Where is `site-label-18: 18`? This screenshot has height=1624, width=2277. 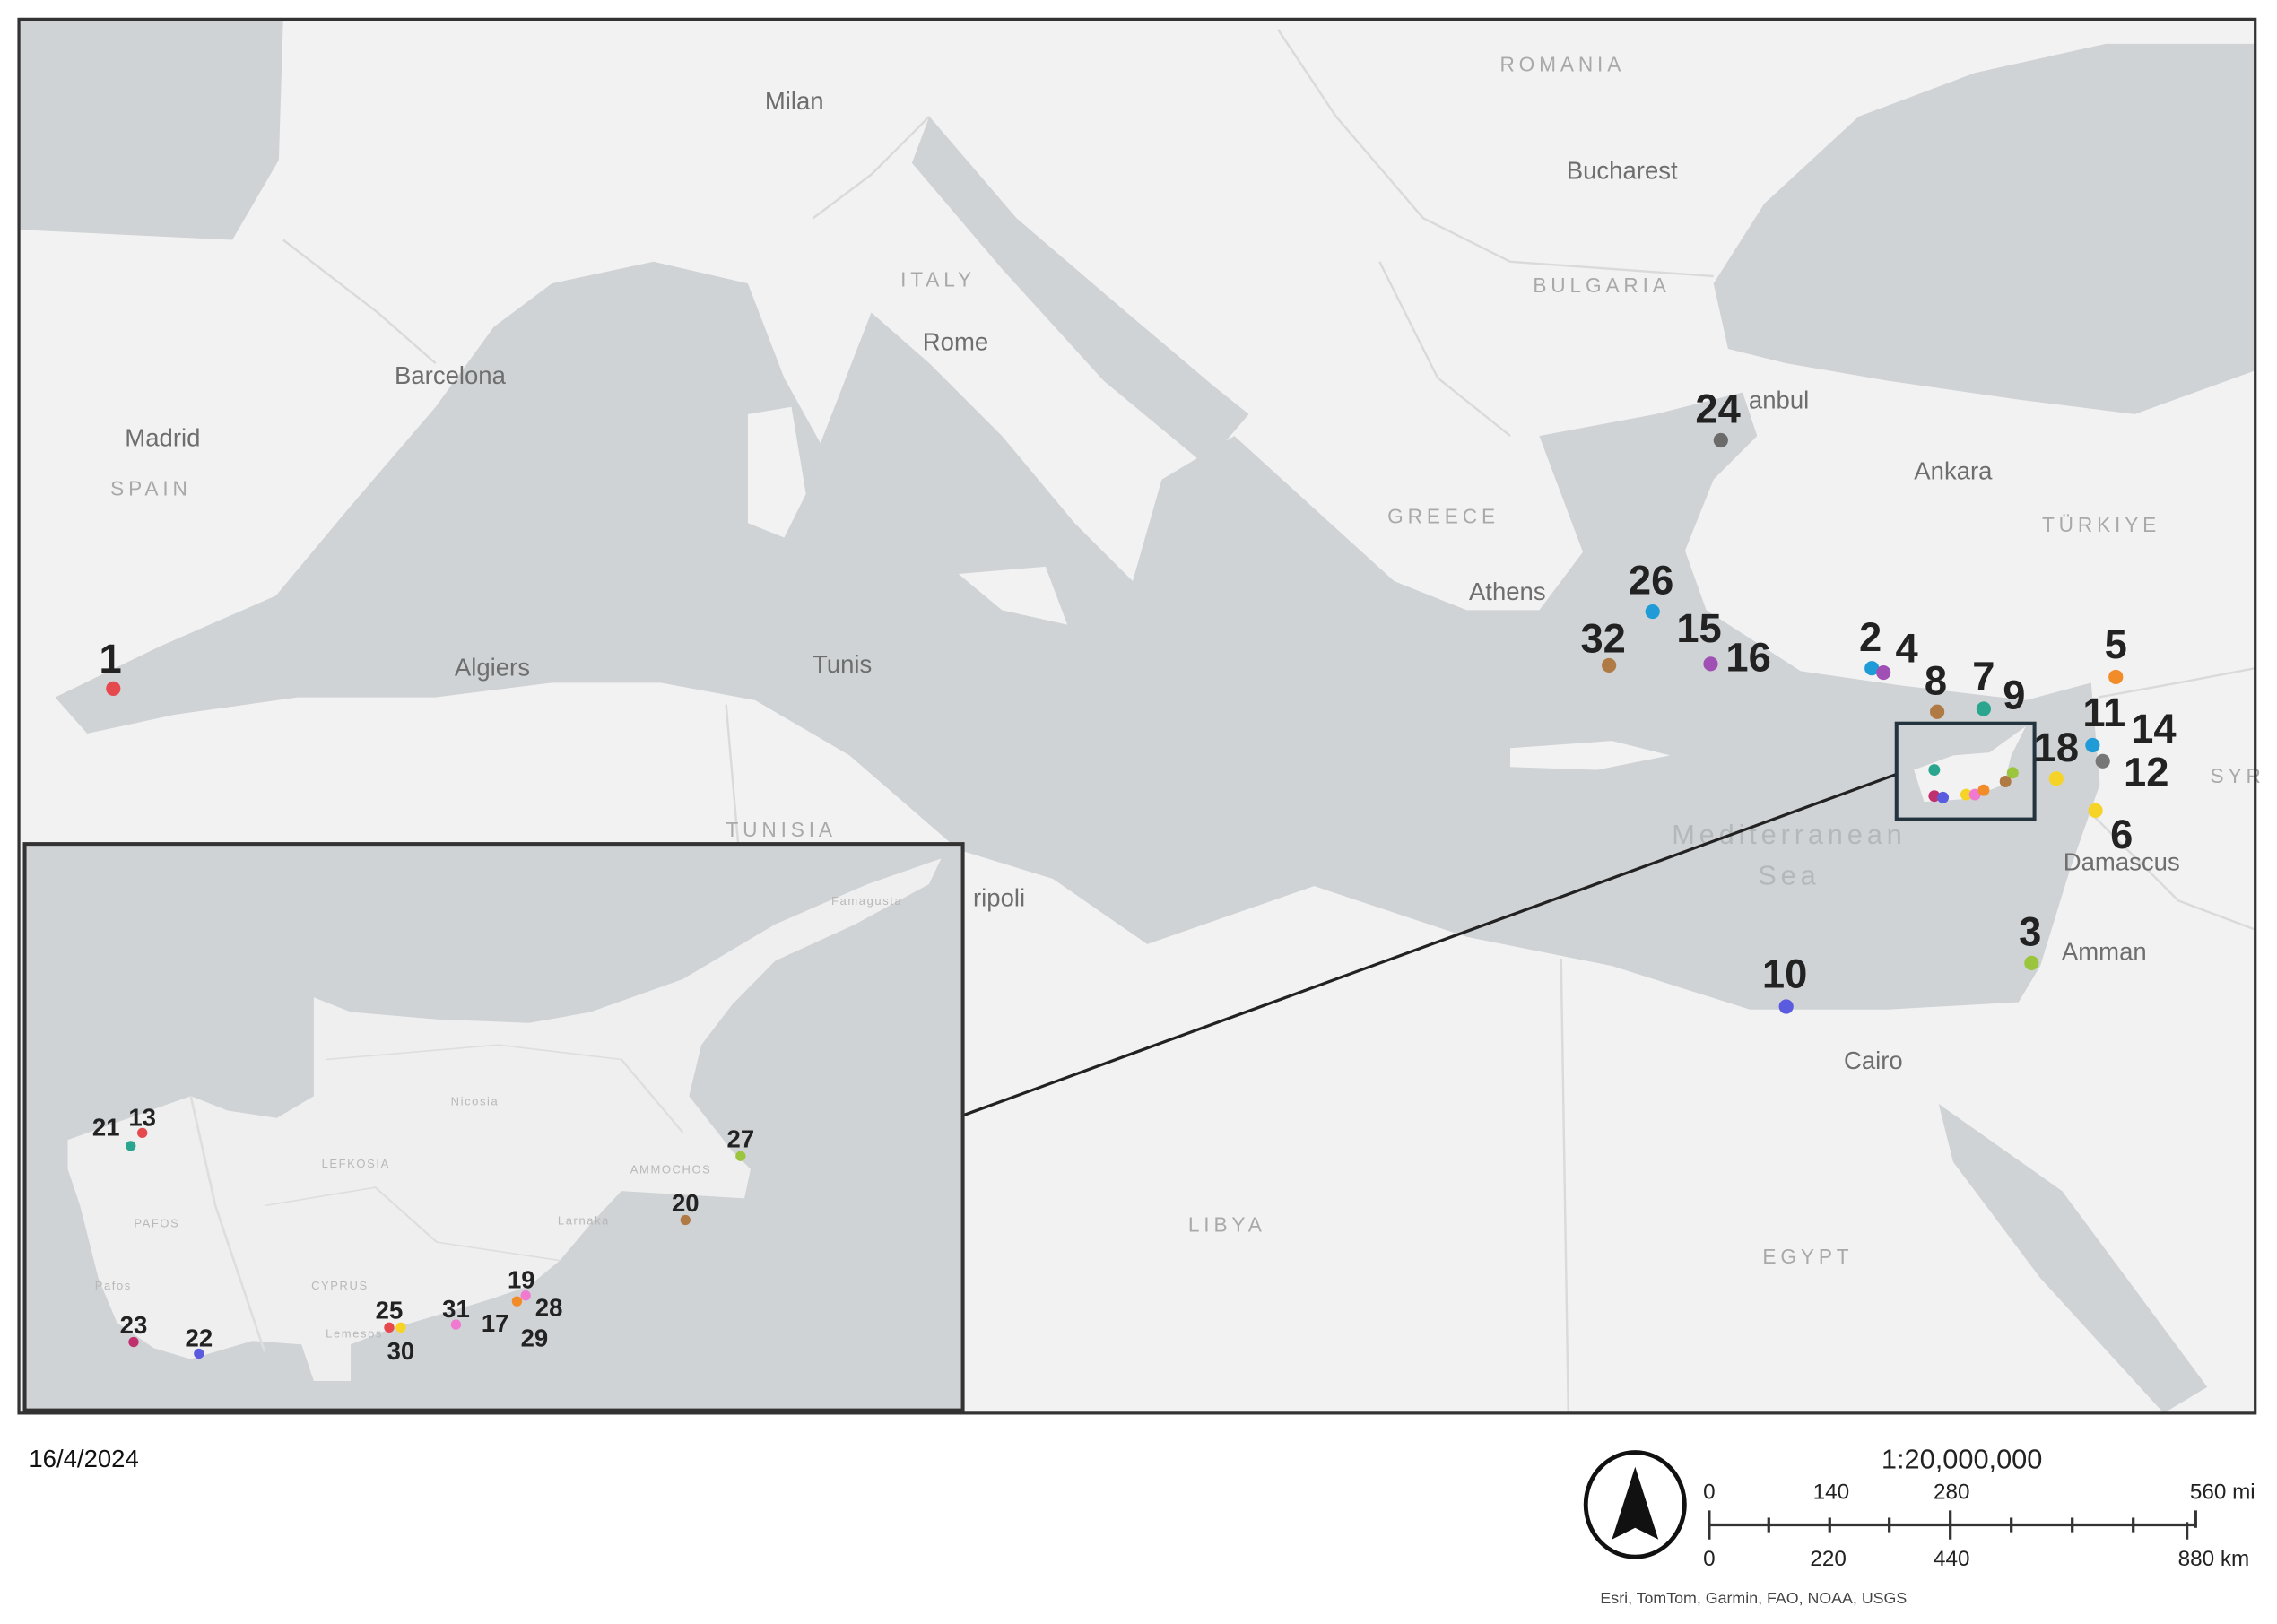 site-label-18: 18 is located at coordinates (2057, 747).